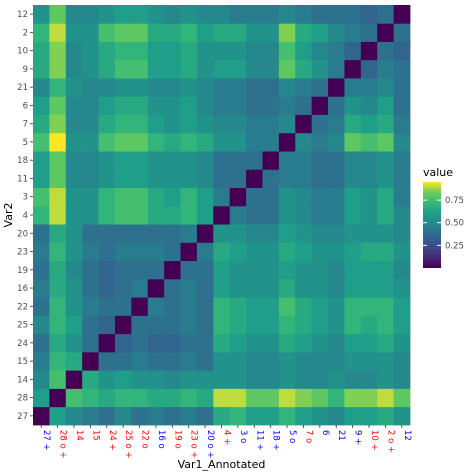 This screenshot has height=474, width=474. What do you see at coordinates (25, 143) in the screenshot?
I see `y-tick-label: 5` at bounding box center [25, 143].